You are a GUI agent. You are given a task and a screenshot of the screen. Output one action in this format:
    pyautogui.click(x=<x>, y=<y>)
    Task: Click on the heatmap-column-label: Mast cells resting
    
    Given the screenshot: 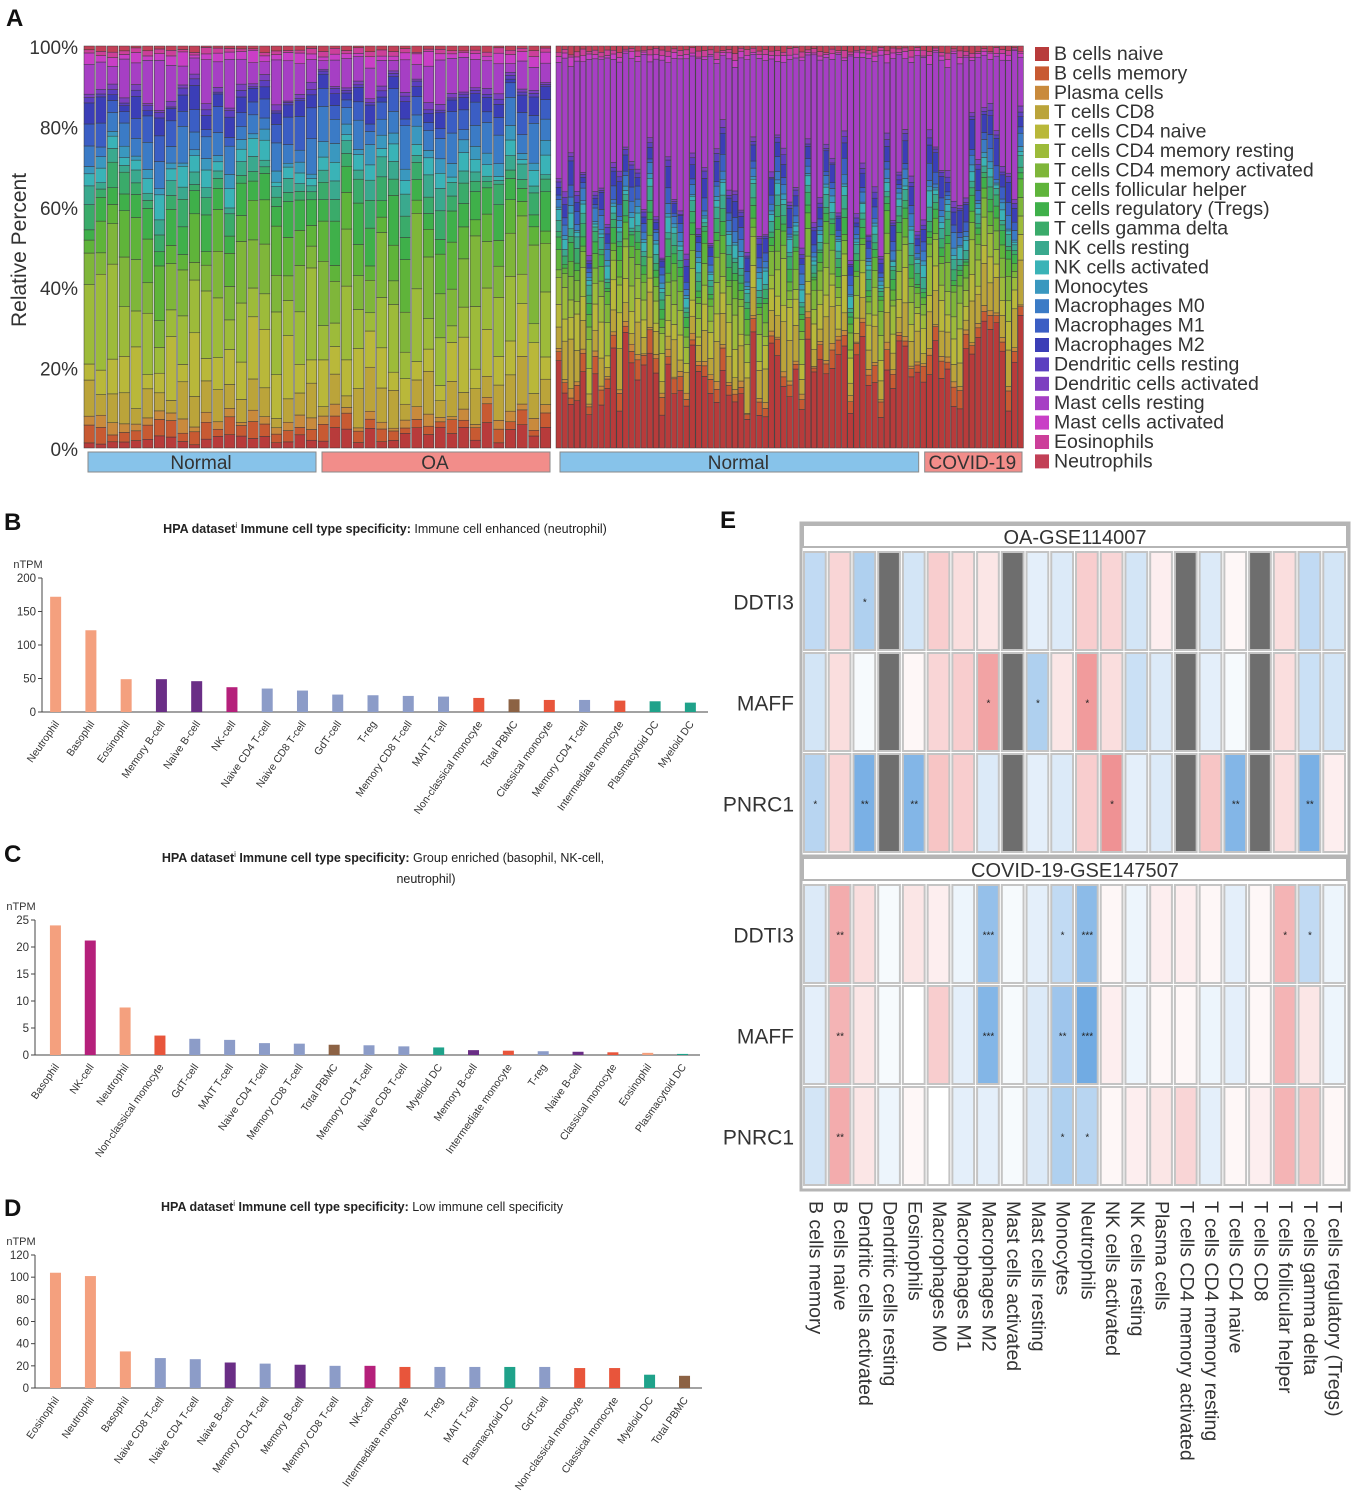 What is the action you would take?
    pyautogui.click(x=1038, y=1276)
    